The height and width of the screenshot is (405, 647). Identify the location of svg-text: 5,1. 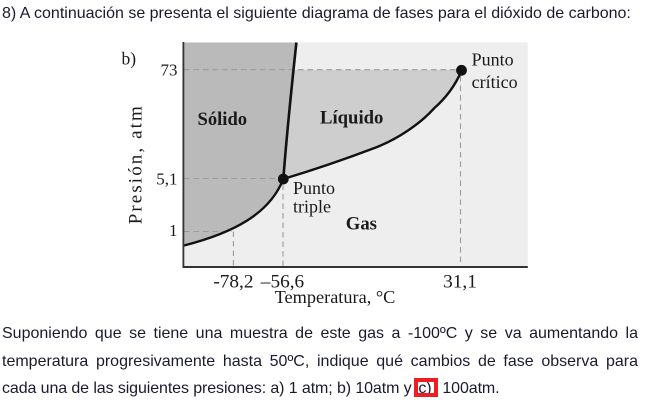
(166, 179).